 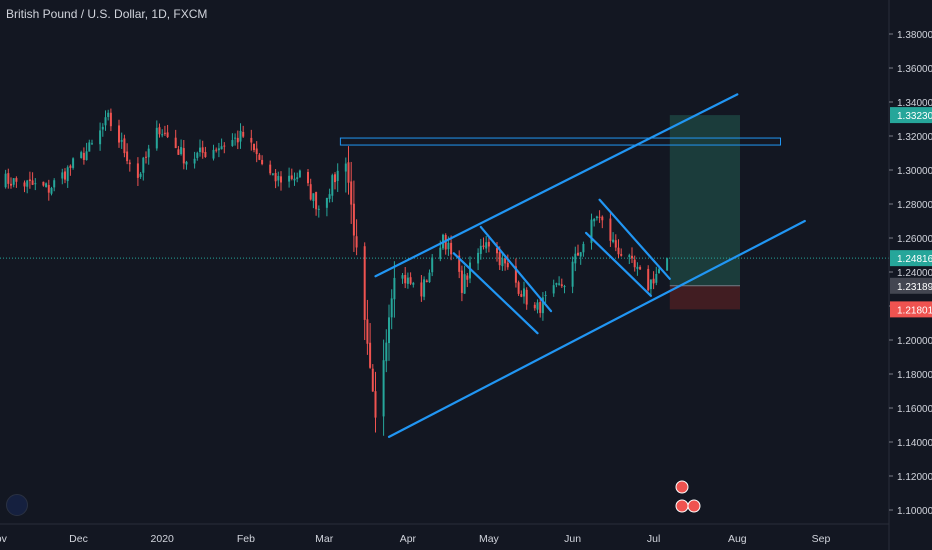 I want to click on trendline-flag2-upper, so click(x=634, y=239).